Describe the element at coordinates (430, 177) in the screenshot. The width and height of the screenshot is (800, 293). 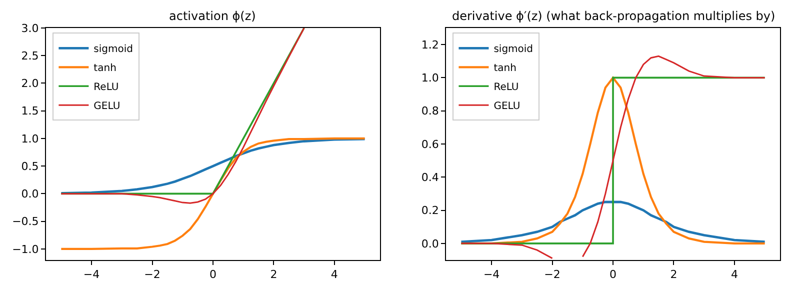
I see `y-tick-label: 0.4` at that location.